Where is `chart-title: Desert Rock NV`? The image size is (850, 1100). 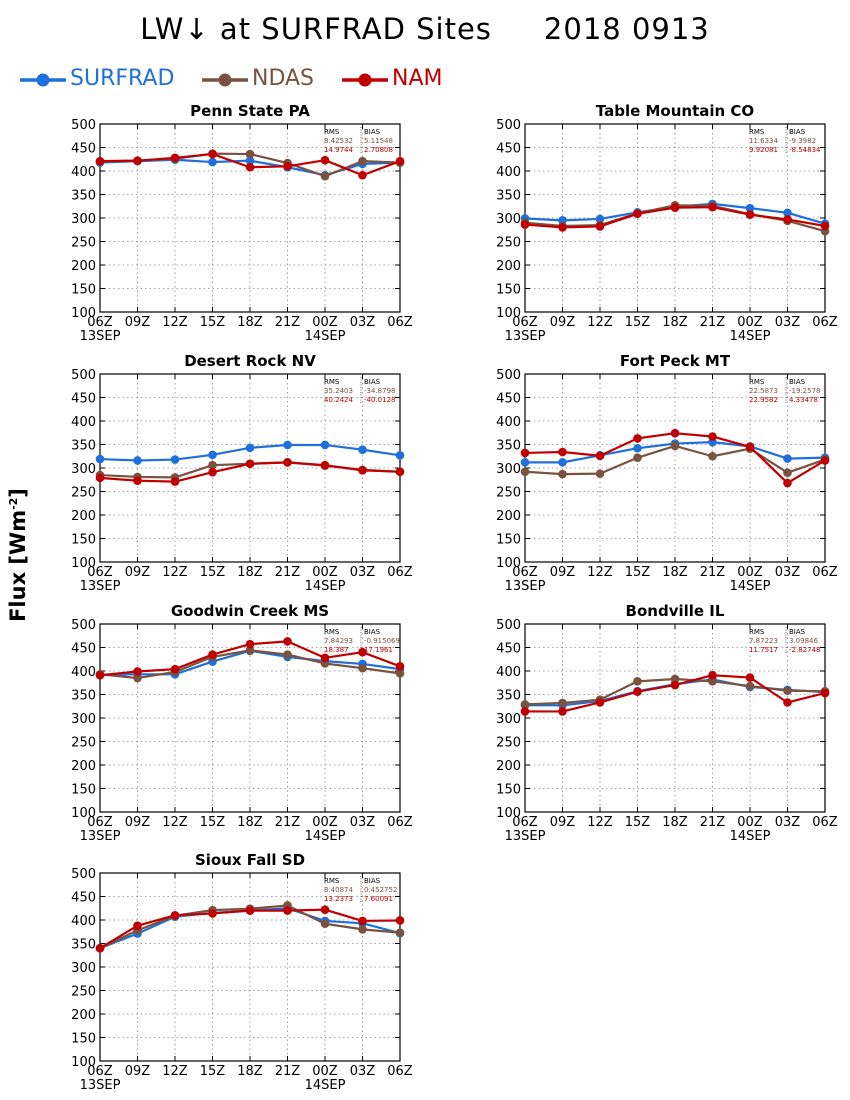 chart-title: Desert Rock NV is located at coordinates (250, 361).